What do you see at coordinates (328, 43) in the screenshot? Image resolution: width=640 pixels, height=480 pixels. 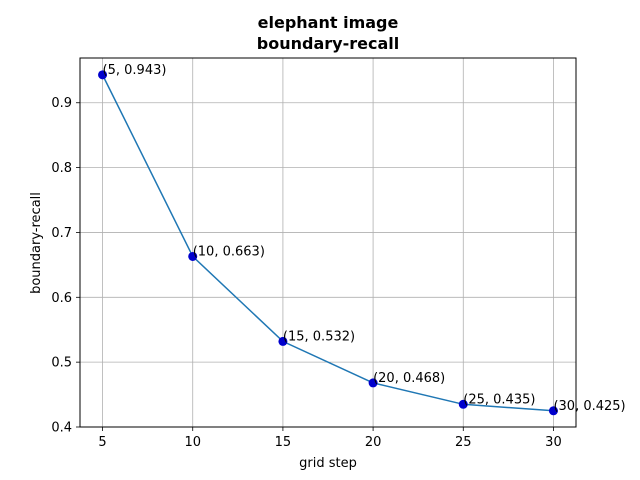 I see `chart-title-line2: boundary-recall` at bounding box center [328, 43].